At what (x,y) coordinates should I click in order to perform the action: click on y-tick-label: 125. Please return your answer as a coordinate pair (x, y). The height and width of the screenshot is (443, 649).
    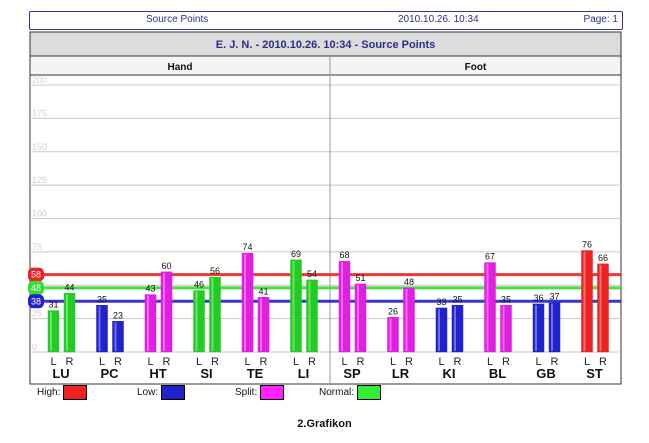
    Looking at the image, I should click on (39, 180).